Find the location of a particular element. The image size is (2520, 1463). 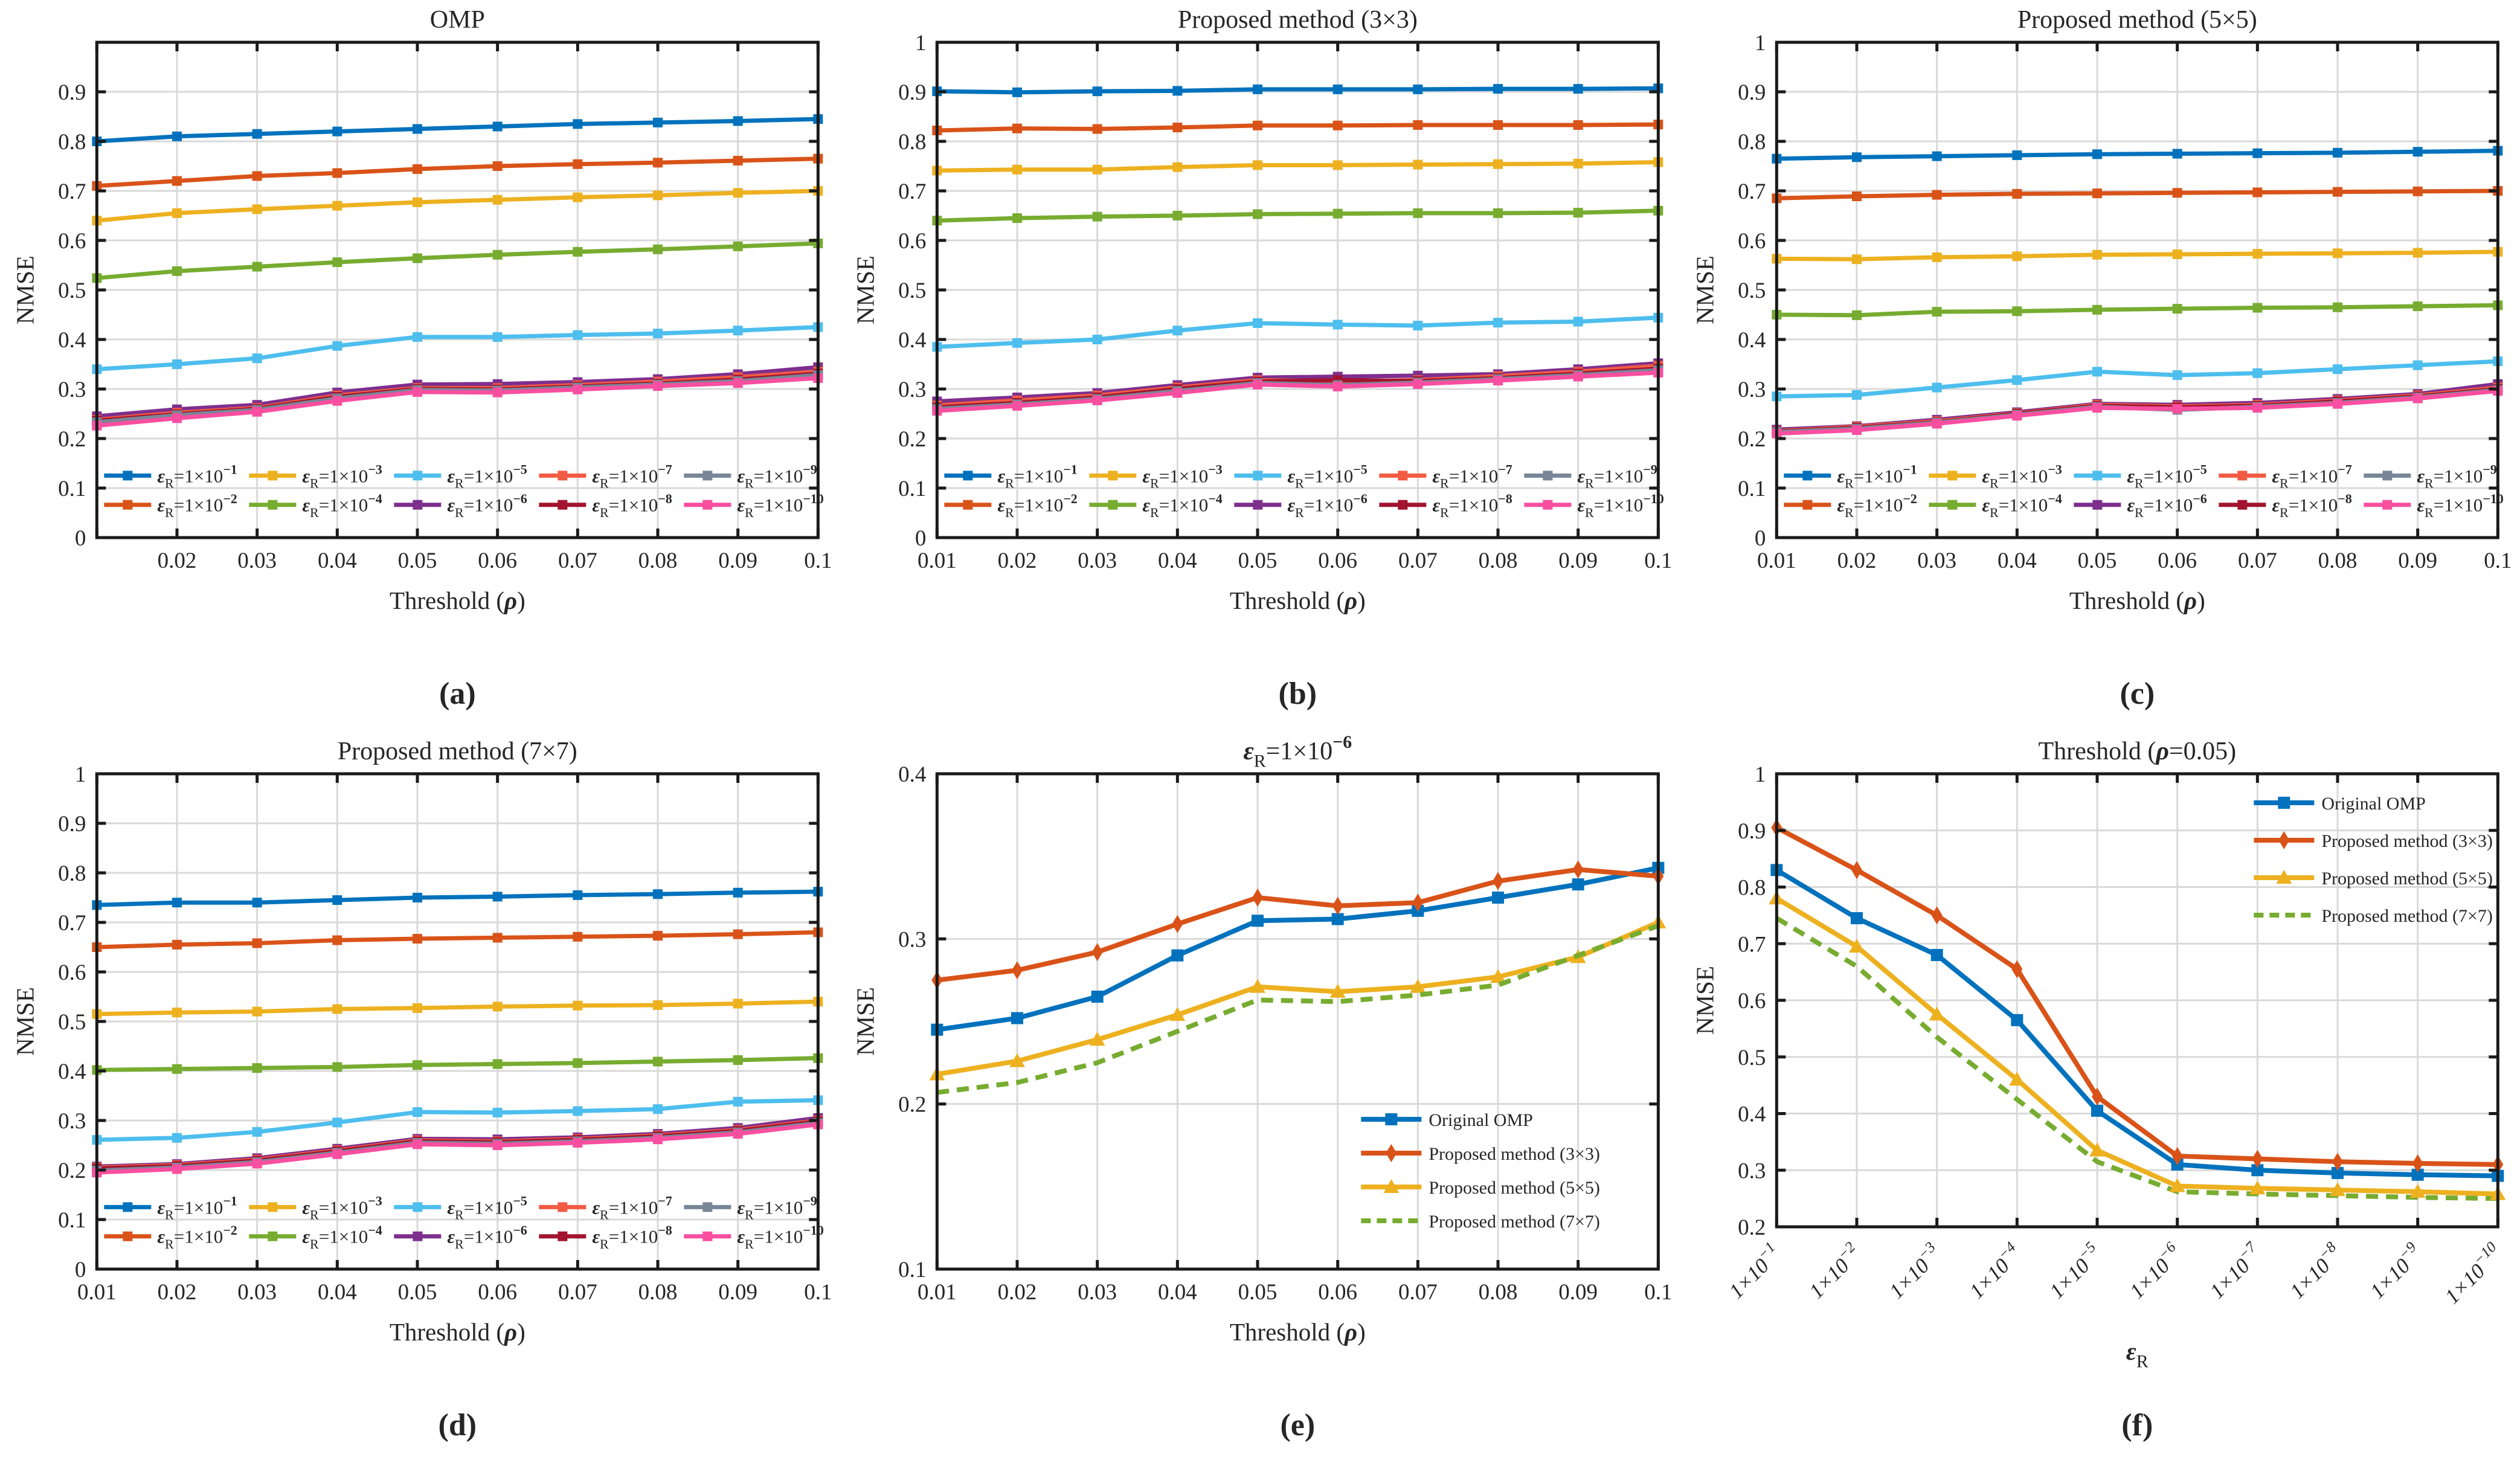

x-tick-label: 1×10−4 is located at coordinates (1994, 1271).